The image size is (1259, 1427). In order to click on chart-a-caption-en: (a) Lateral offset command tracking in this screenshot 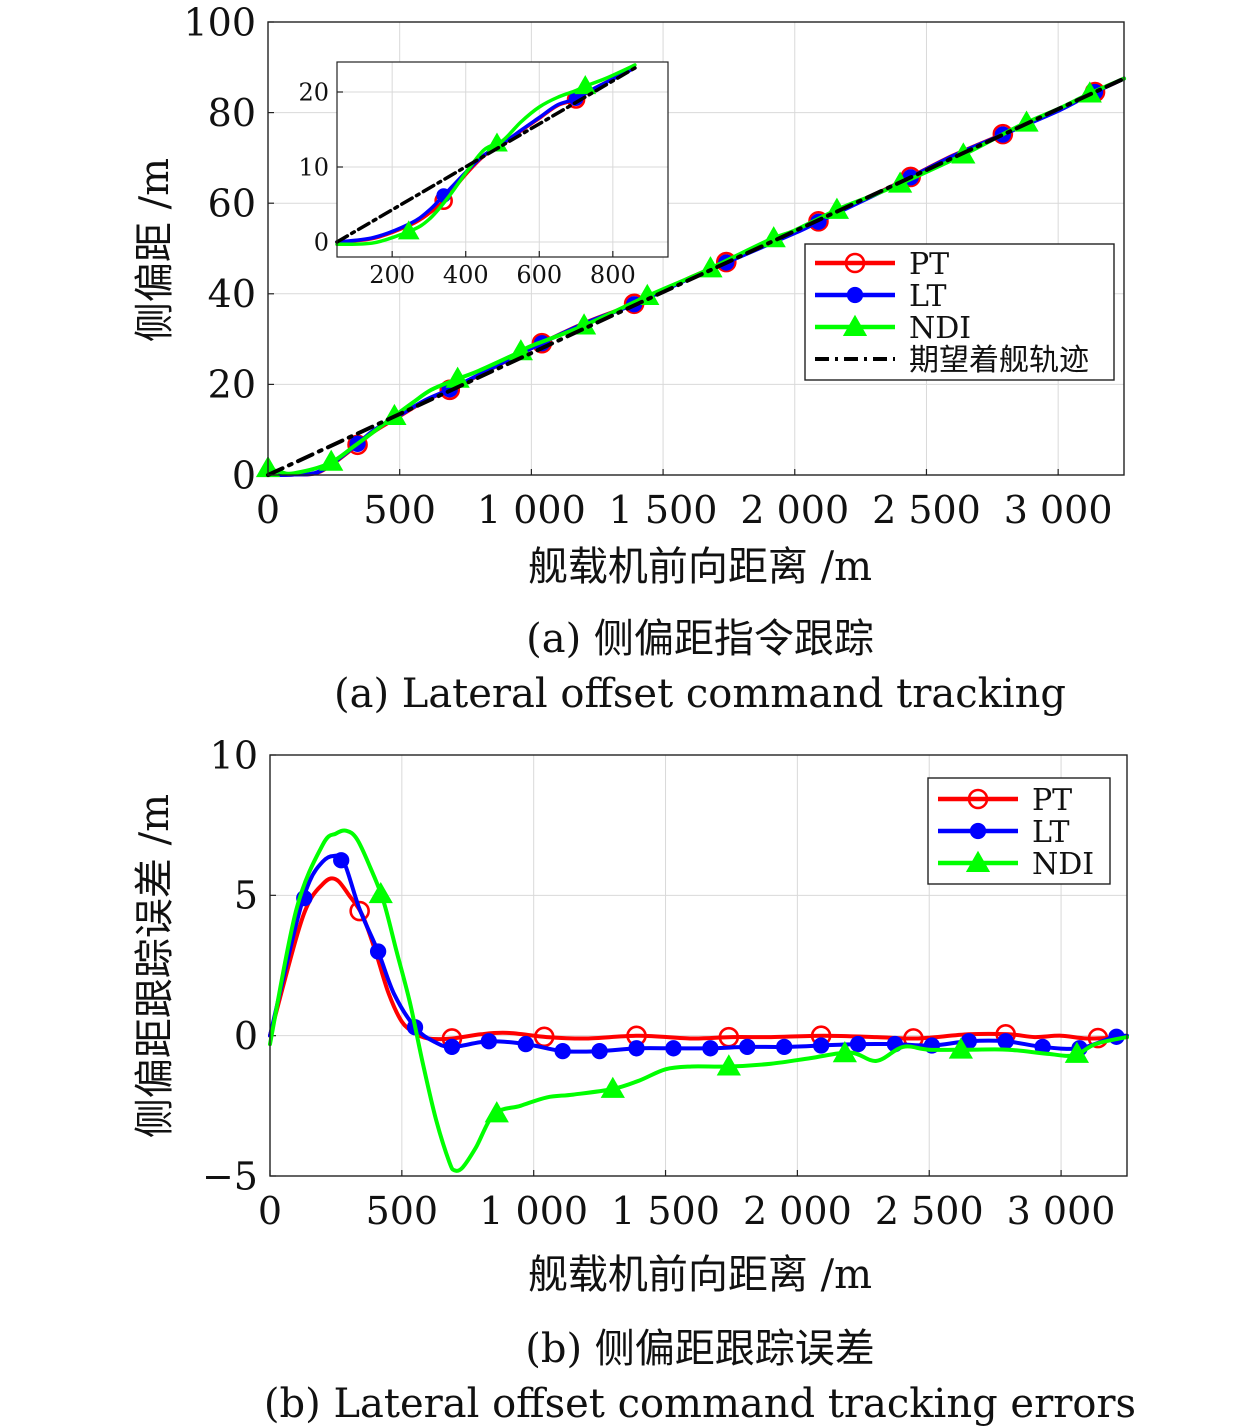, I will do `click(700, 694)`.